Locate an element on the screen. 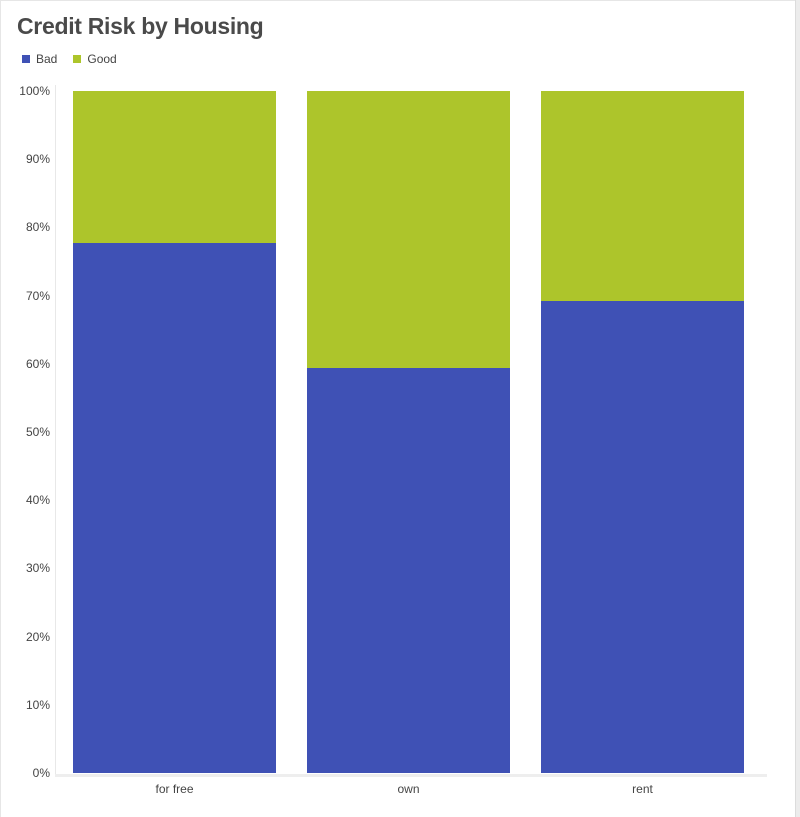 Image resolution: width=800 pixels, height=817 pixels. y-tick-label: 80% is located at coordinates (37, 227).